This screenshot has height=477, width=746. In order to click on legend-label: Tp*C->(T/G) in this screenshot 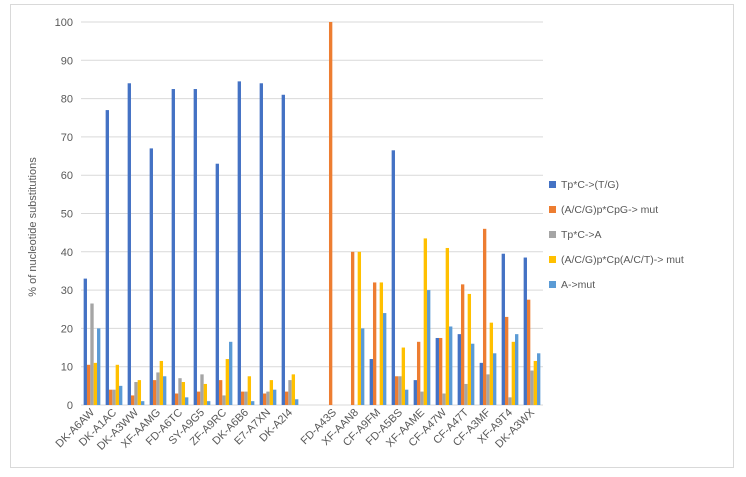, I will do `click(590, 185)`.